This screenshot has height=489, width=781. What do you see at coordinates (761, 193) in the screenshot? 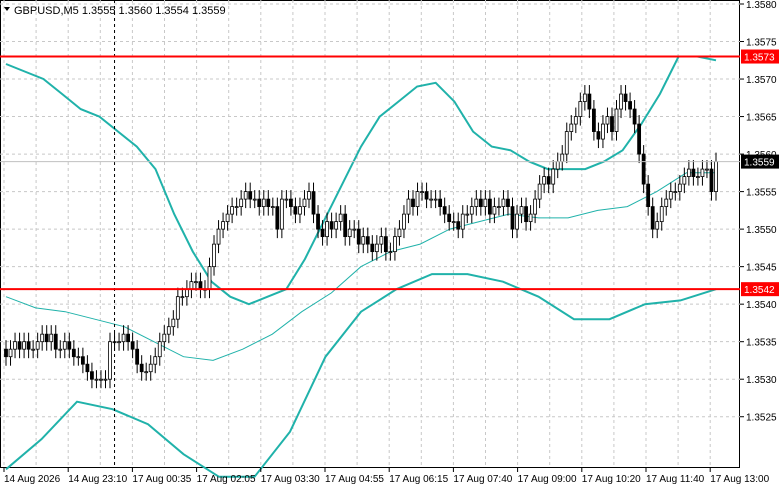
I see `y-tick-label: 1.3555` at bounding box center [761, 193].